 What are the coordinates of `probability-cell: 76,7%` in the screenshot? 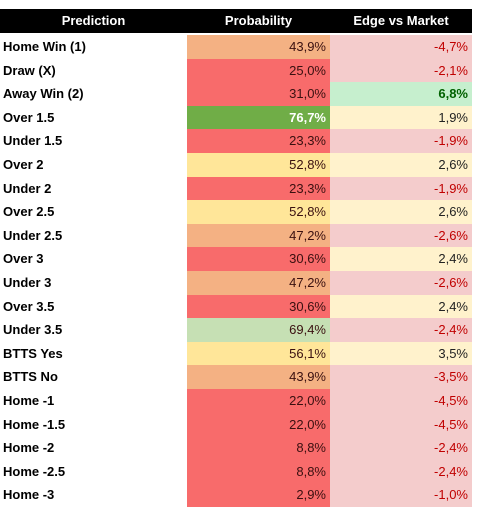 It's located at (258, 117).